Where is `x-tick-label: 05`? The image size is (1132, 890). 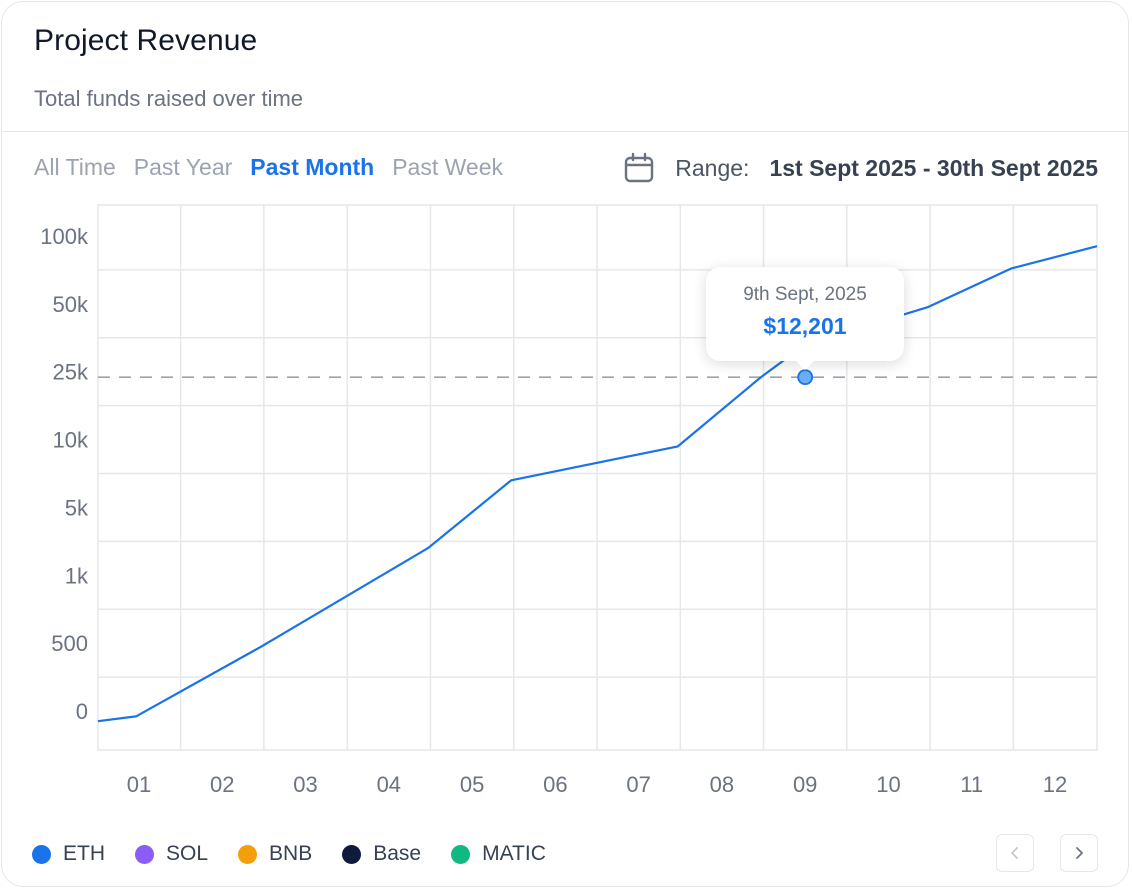
x-tick-label: 05 is located at coordinates (472, 784).